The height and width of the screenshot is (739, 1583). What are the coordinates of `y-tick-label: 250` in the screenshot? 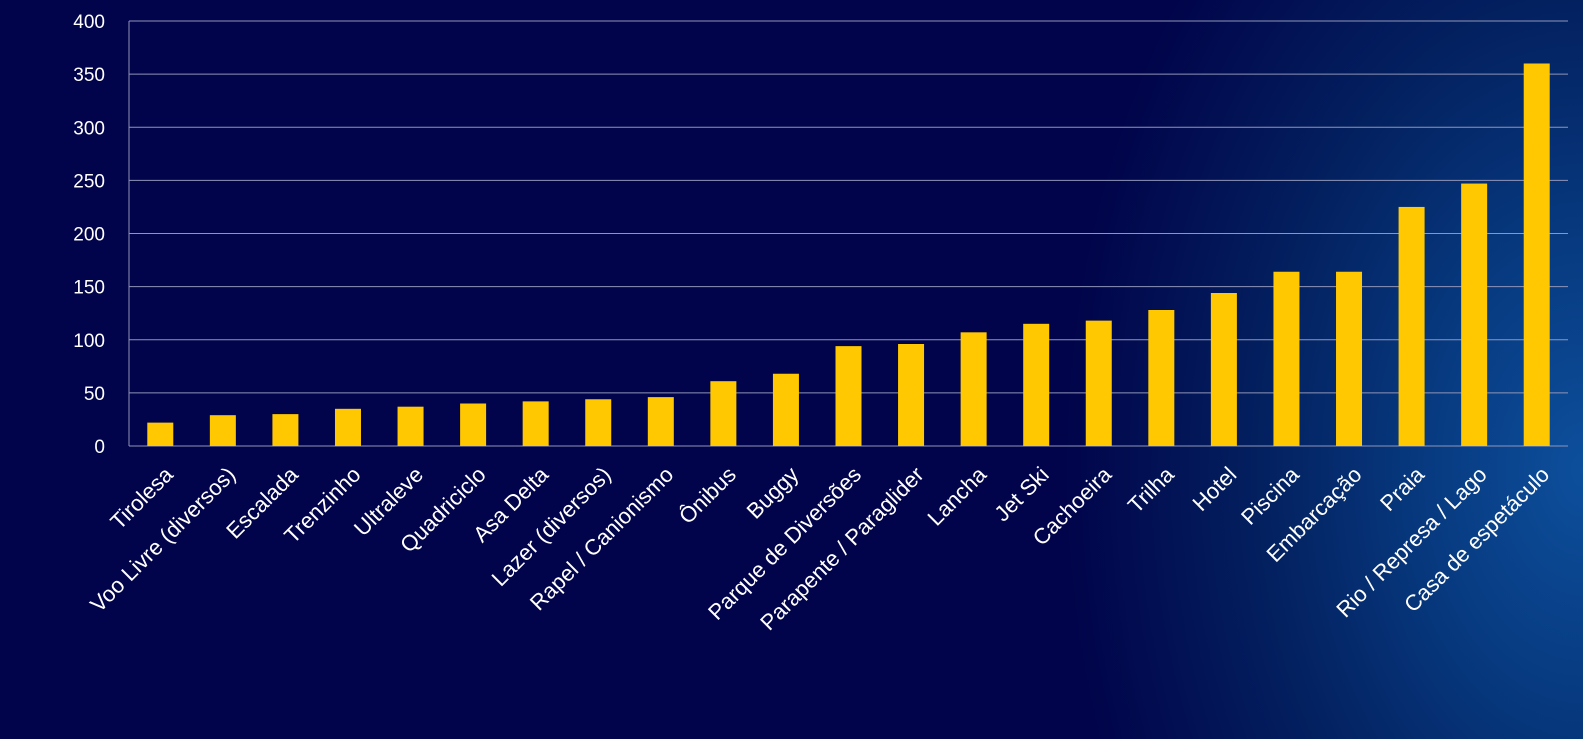 It's located at (89, 181).